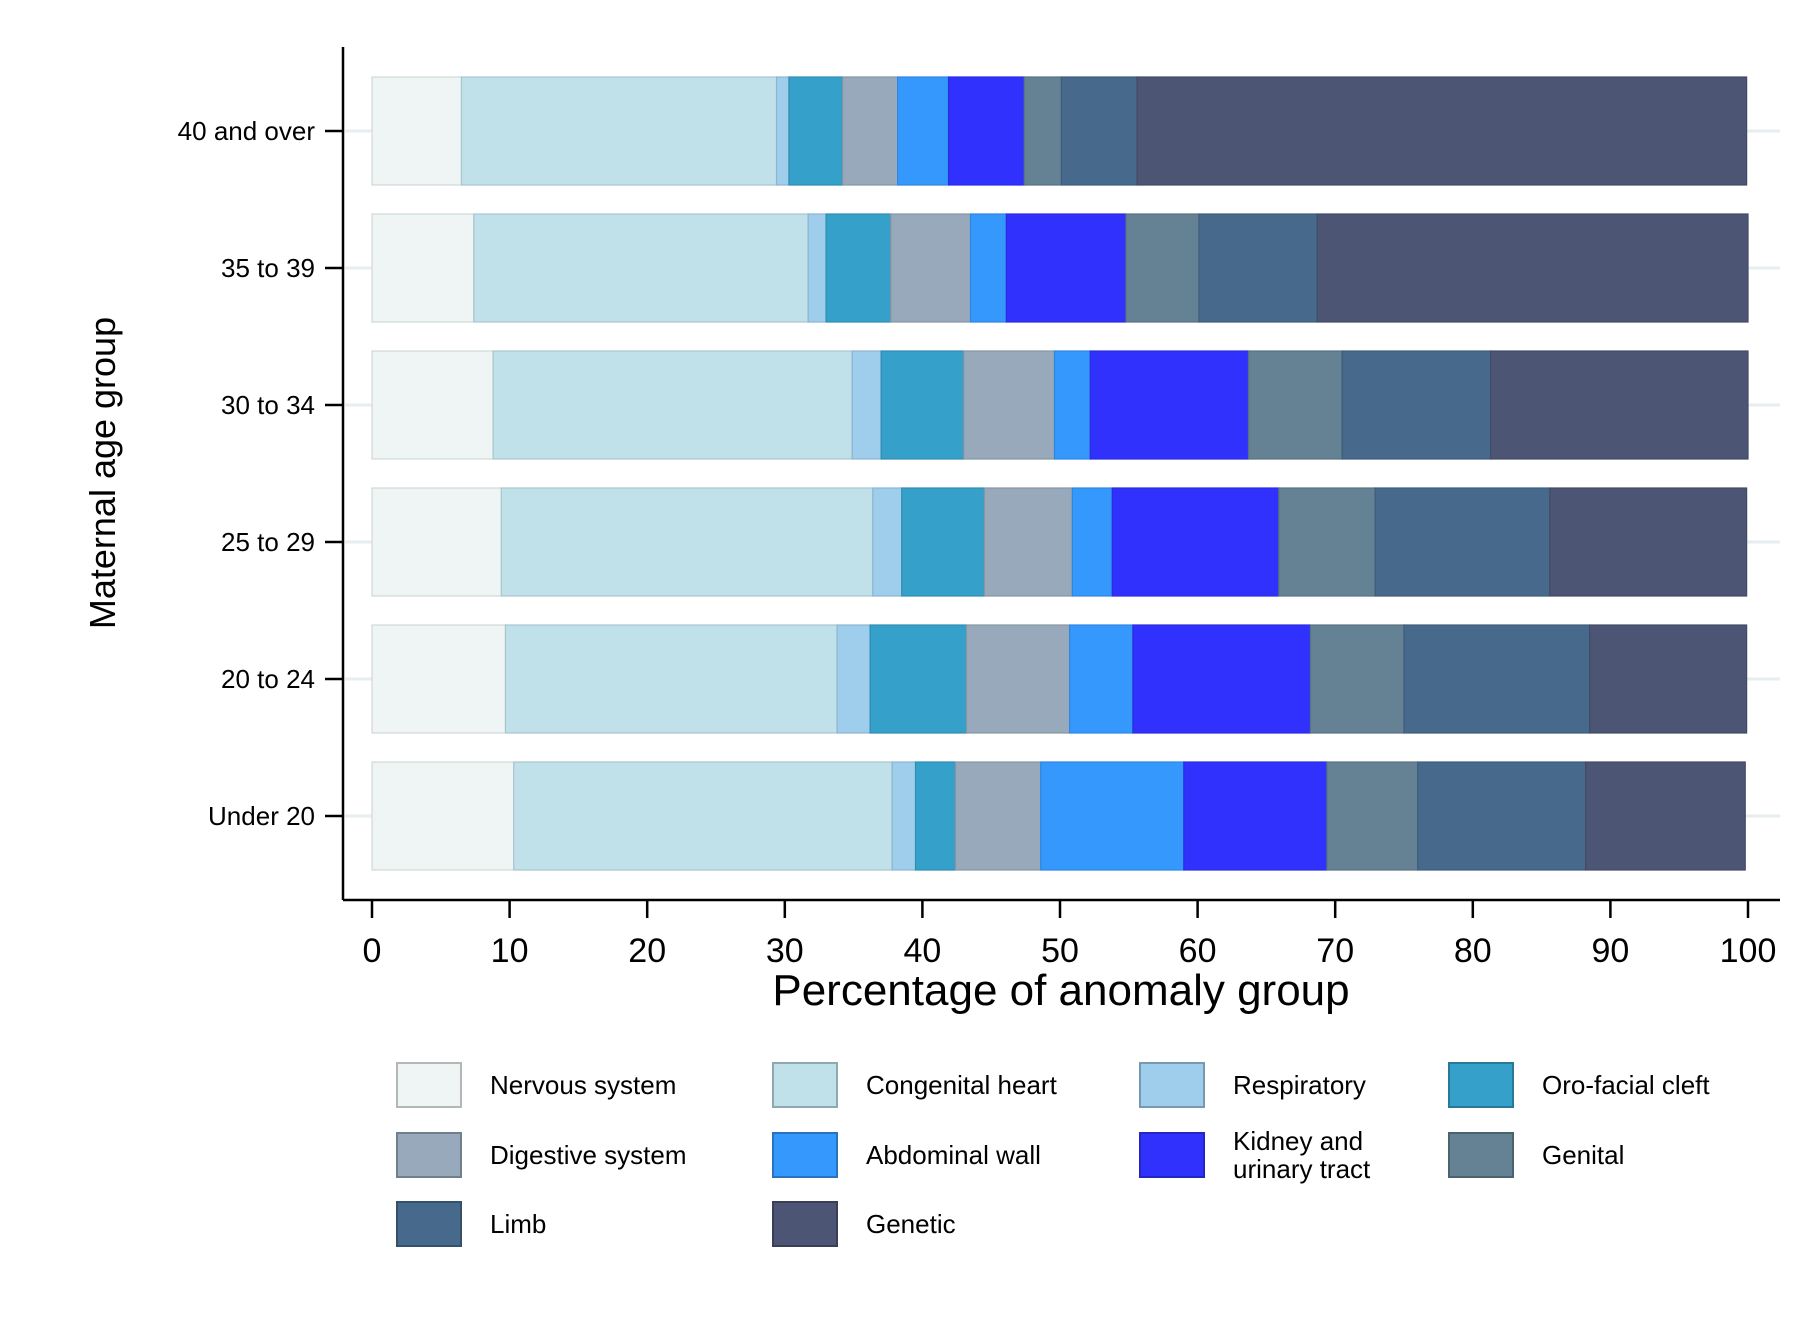  What do you see at coordinates (922, 951) in the screenshot?
I see `x-tick-label: 40` at bounding box center [922, 951].